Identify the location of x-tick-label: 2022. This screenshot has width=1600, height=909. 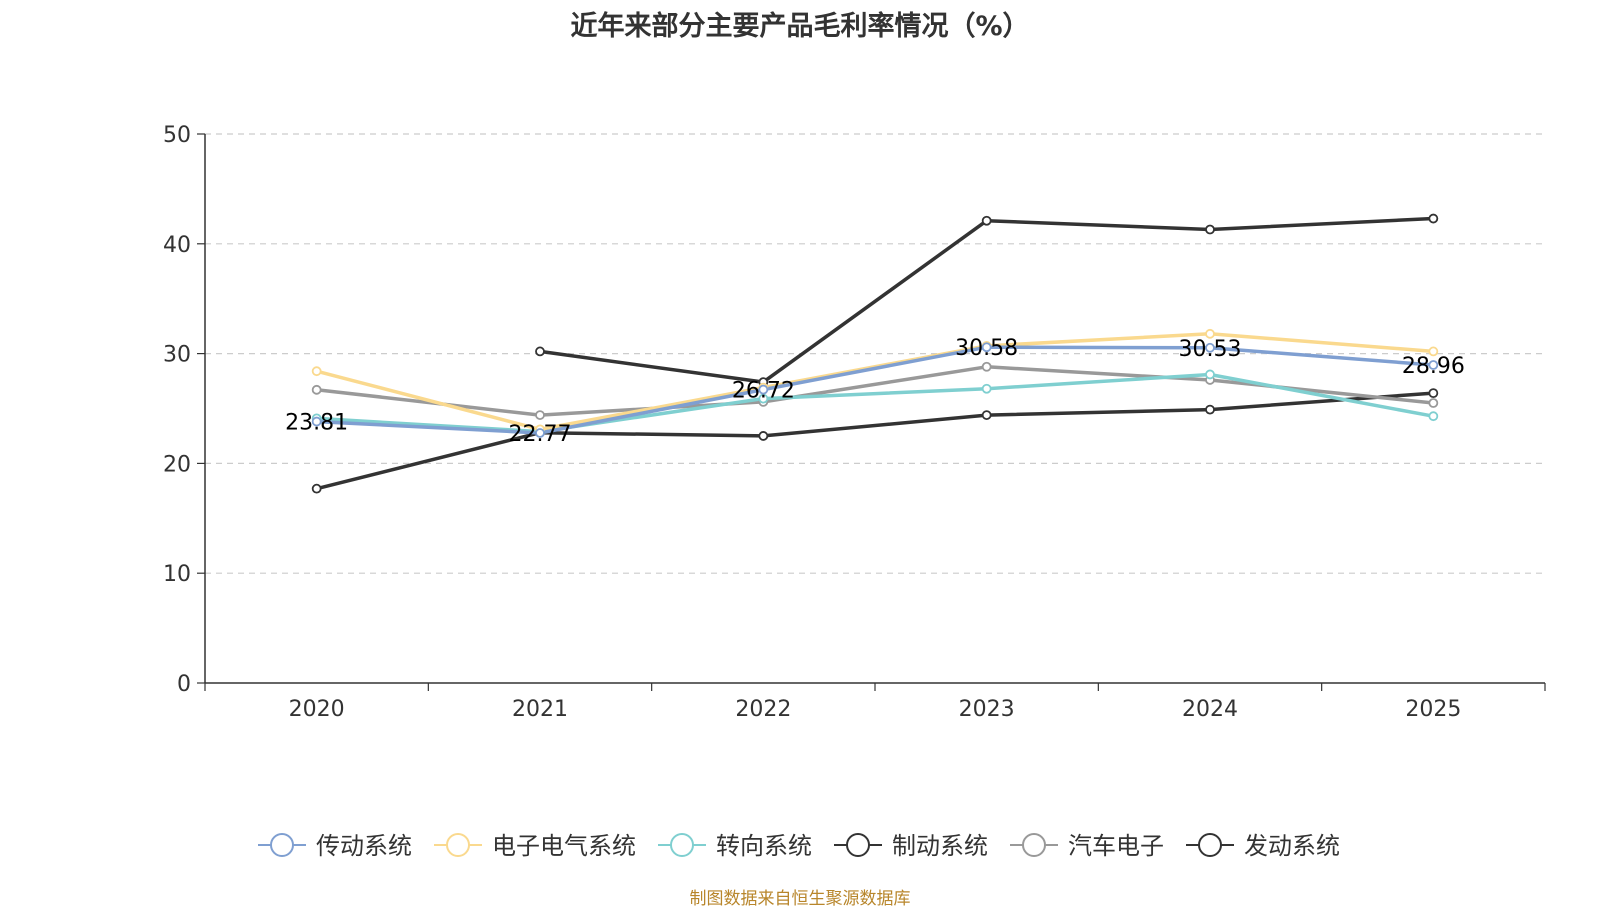
(763, 709).